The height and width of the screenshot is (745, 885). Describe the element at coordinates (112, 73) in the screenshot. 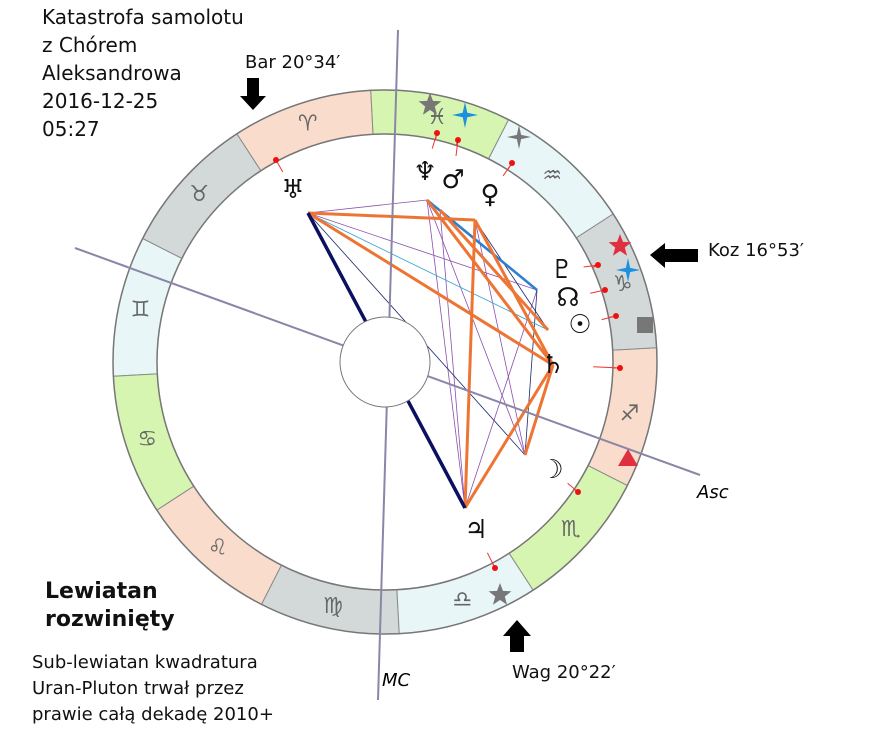

I see `title: Aleksandrowa` at that location.